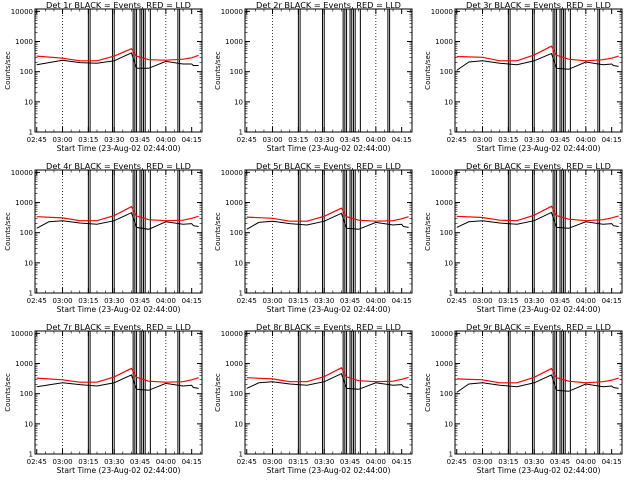  What do you see at coordinates (118, 166) in the screenshot?
I see `panel-title: Det 4r BLACK = Events, RED = LLD` at bounding box center [118, 166].